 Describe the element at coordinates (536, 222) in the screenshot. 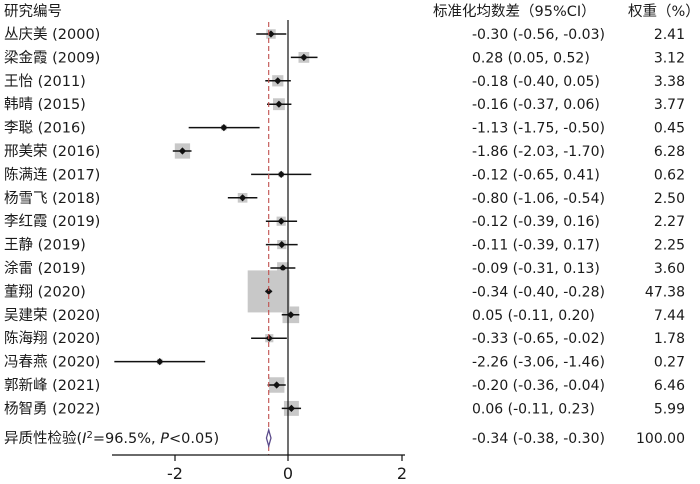

I see `study-ci-text: -0.12 (-0.39, 0.16)` at that location.